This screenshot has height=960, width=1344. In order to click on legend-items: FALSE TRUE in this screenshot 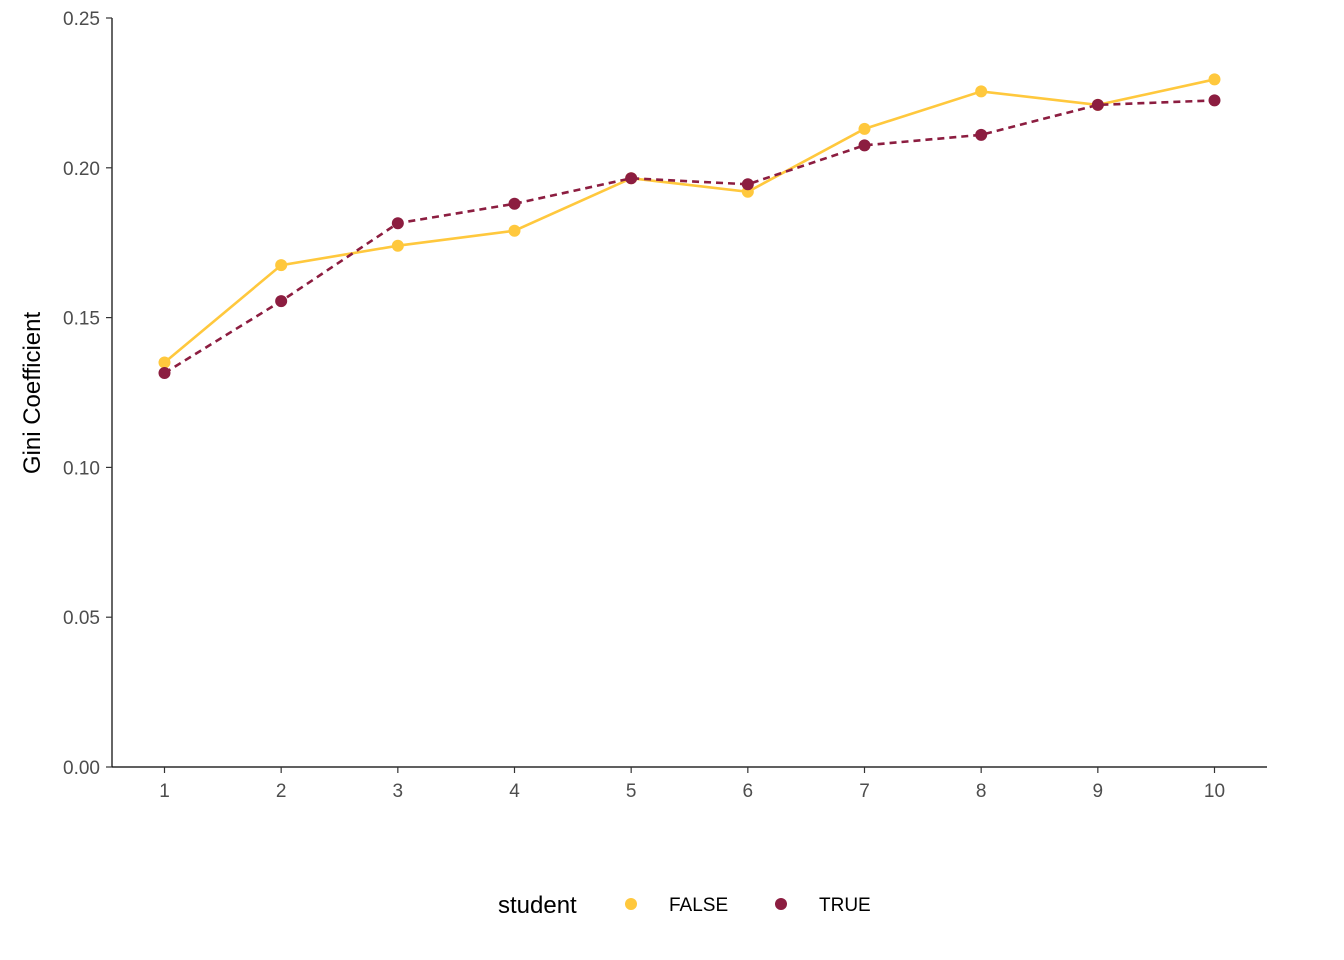, I will do `click(748, 905)`.